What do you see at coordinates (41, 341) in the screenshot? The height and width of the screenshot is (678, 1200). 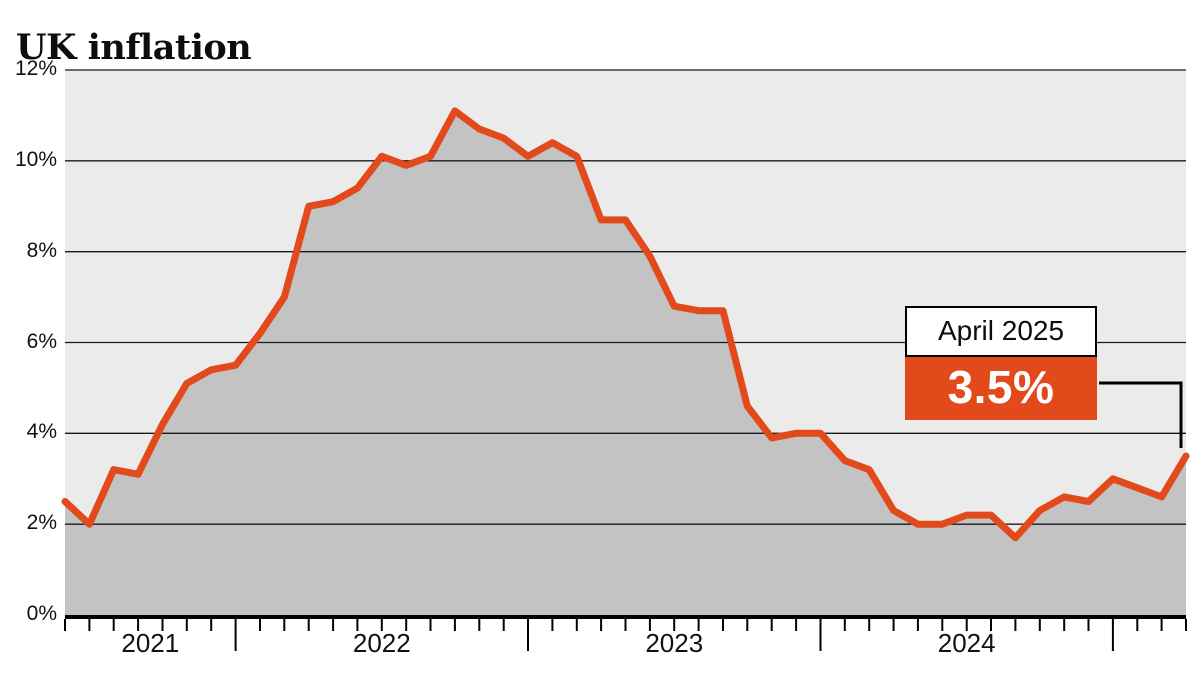 I see `y-axis-label: 6%` at bounding box center [41, 341].